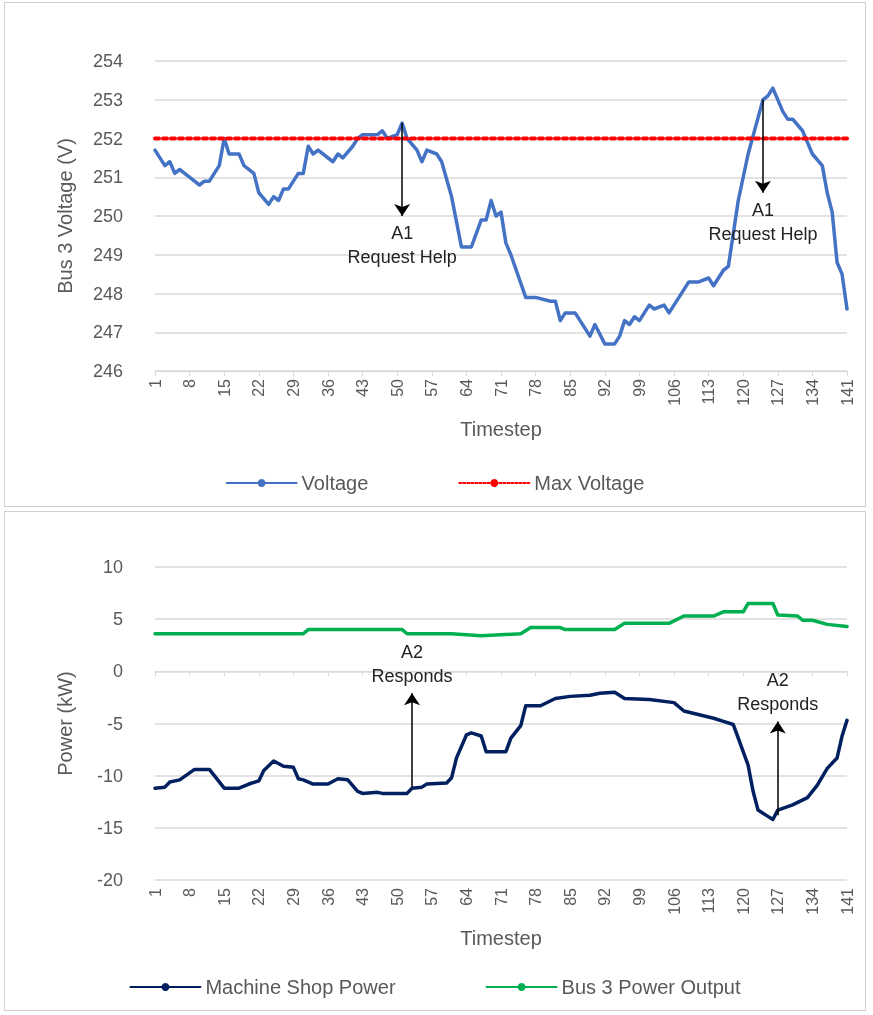 The image size is (873, 1015). What do you see at coordinates (589, 483) in the screenshot?
I see `legend-label: Max Voltage` at bounding box center [589, 483].